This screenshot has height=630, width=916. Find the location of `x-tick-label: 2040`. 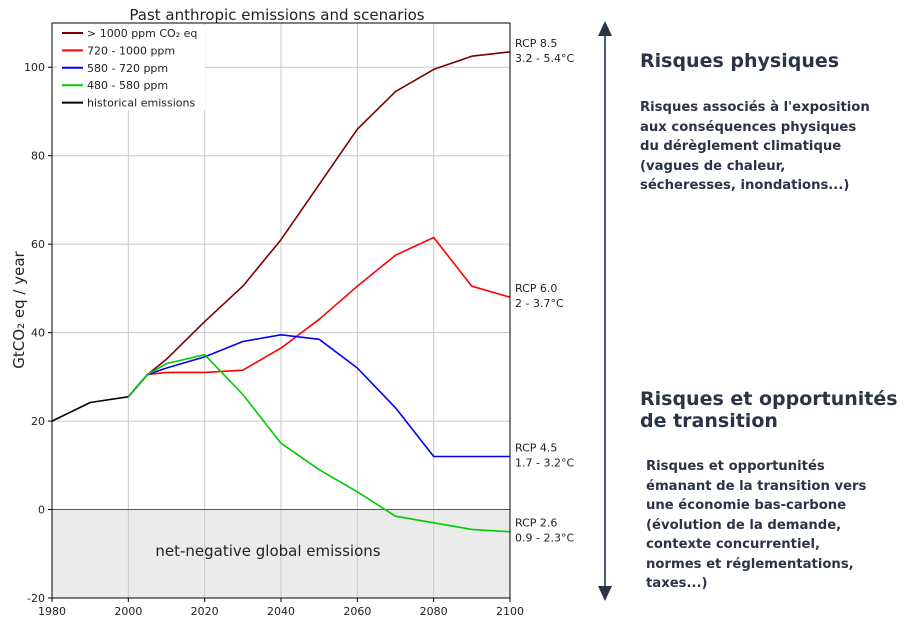

x-tick-label: 2040 is located at coordinates (281, 611).